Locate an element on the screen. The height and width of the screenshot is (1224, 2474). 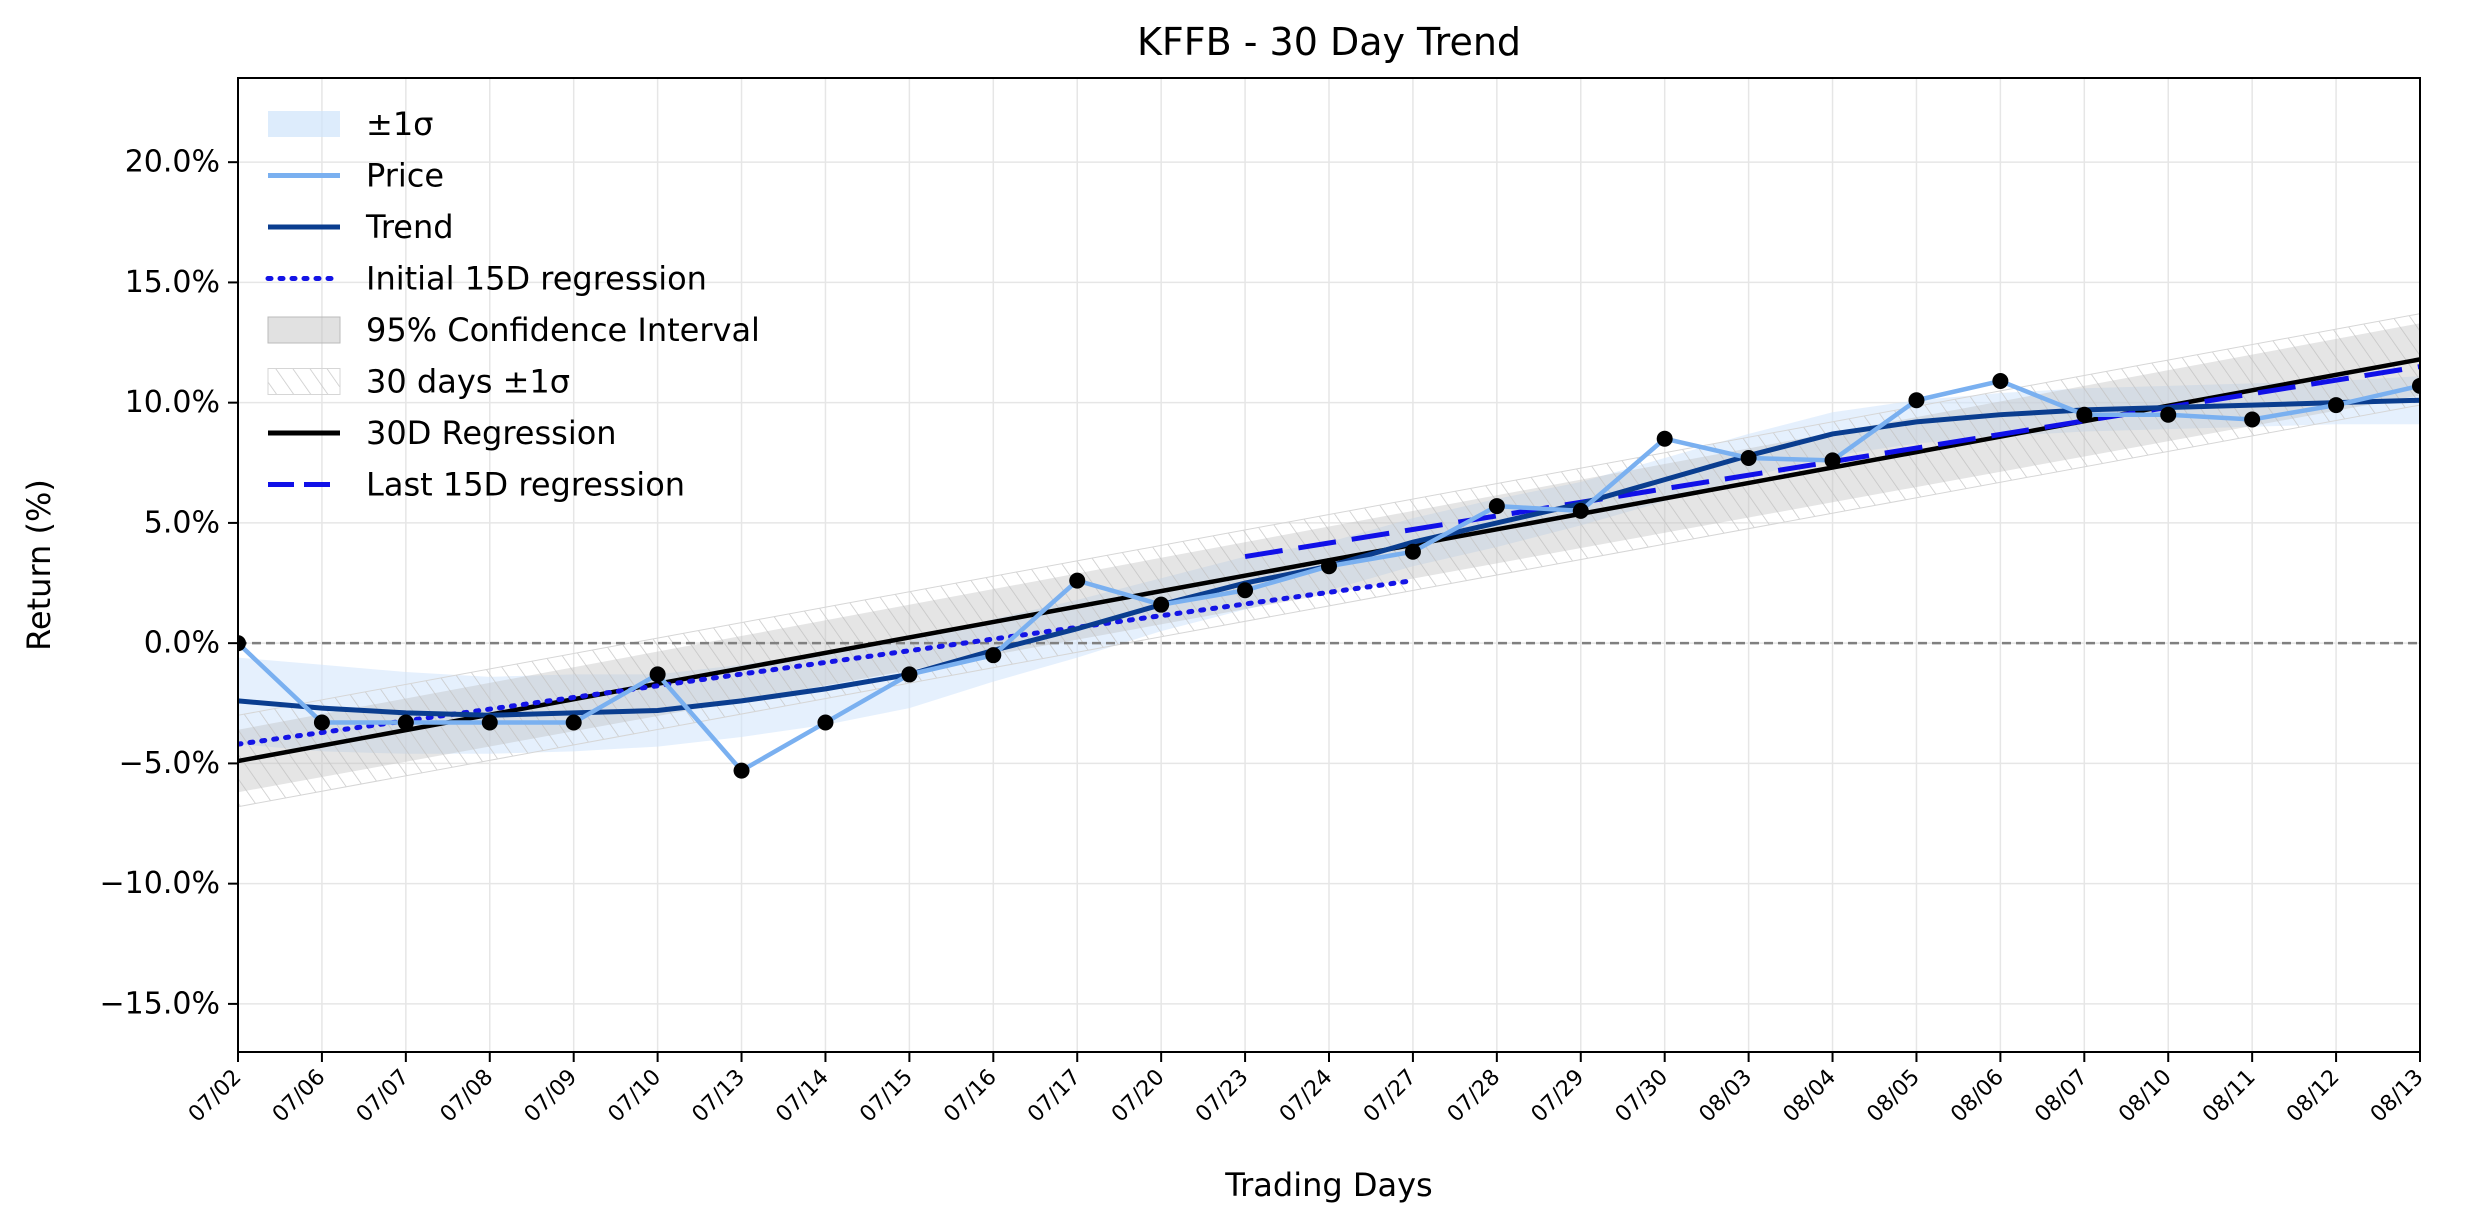
x-tick-label: 07/15 is located at coordinates (886, 1096).